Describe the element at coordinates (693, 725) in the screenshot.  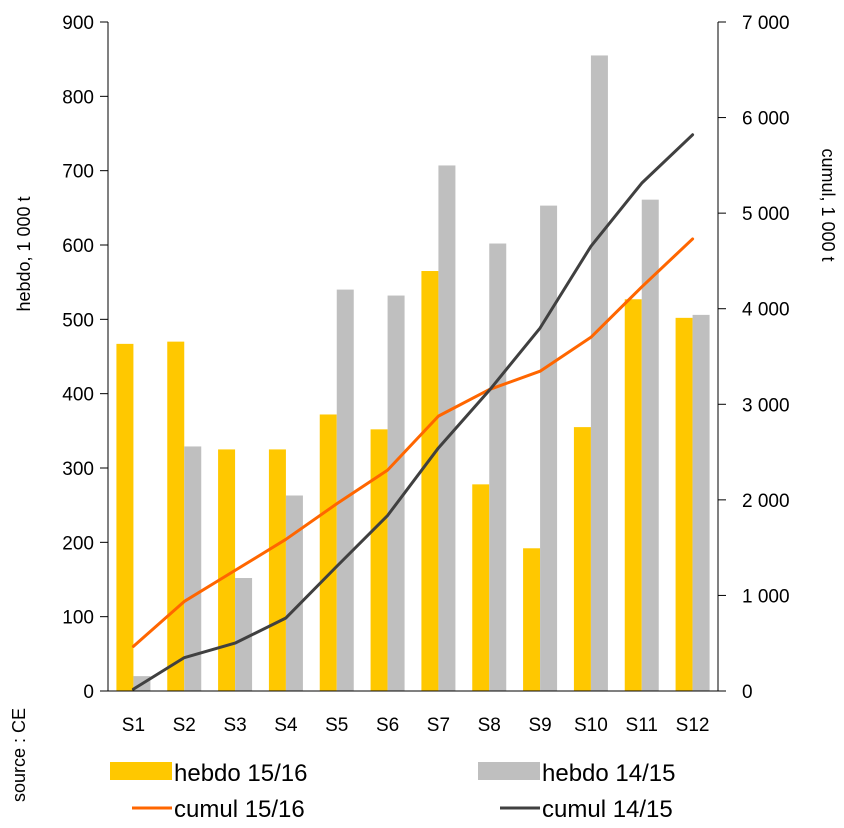
I see `x-tick-label: S12` at that location.